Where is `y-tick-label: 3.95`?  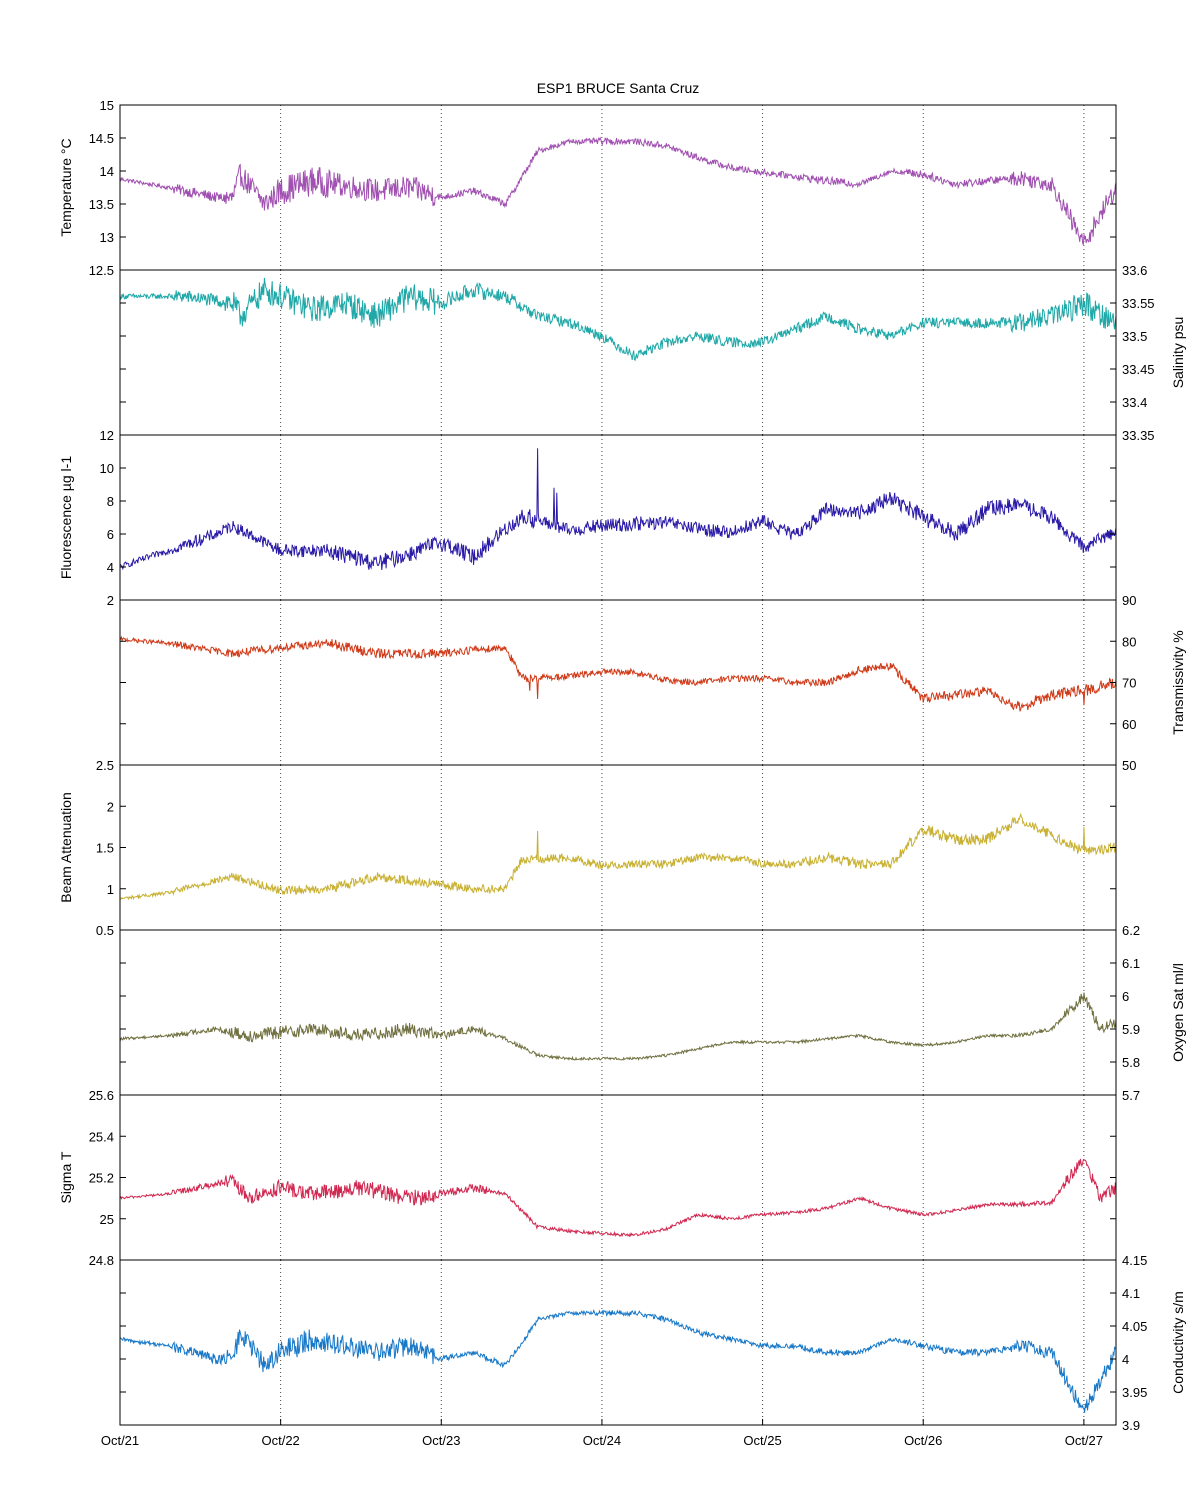
y-tick-label: 3.95 is located at coordinates (1134, 1392).